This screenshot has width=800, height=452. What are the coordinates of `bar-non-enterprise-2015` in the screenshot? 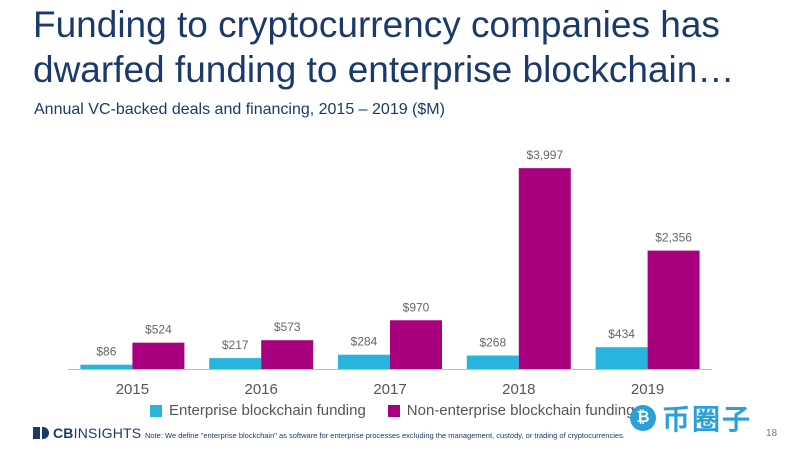 It's located at (158, 355).